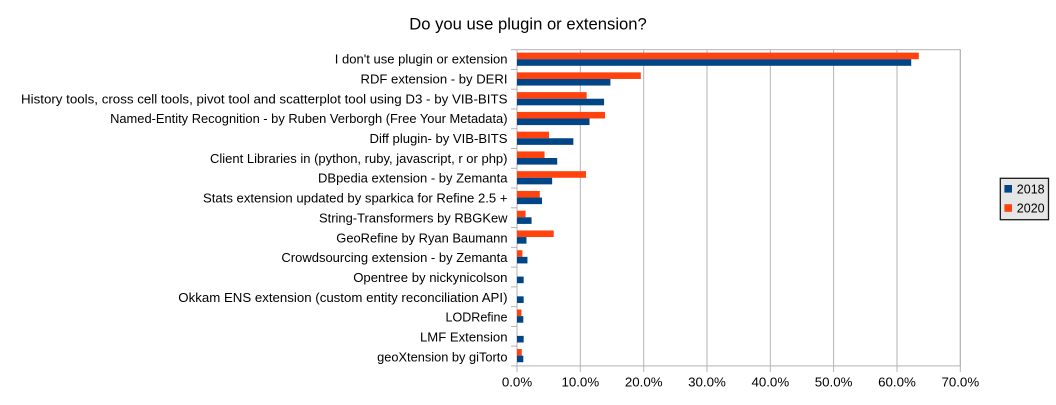  Describe the element at coordinates (770, 382) in the screenshot. I see `svg-text: 40.0%` at that location.